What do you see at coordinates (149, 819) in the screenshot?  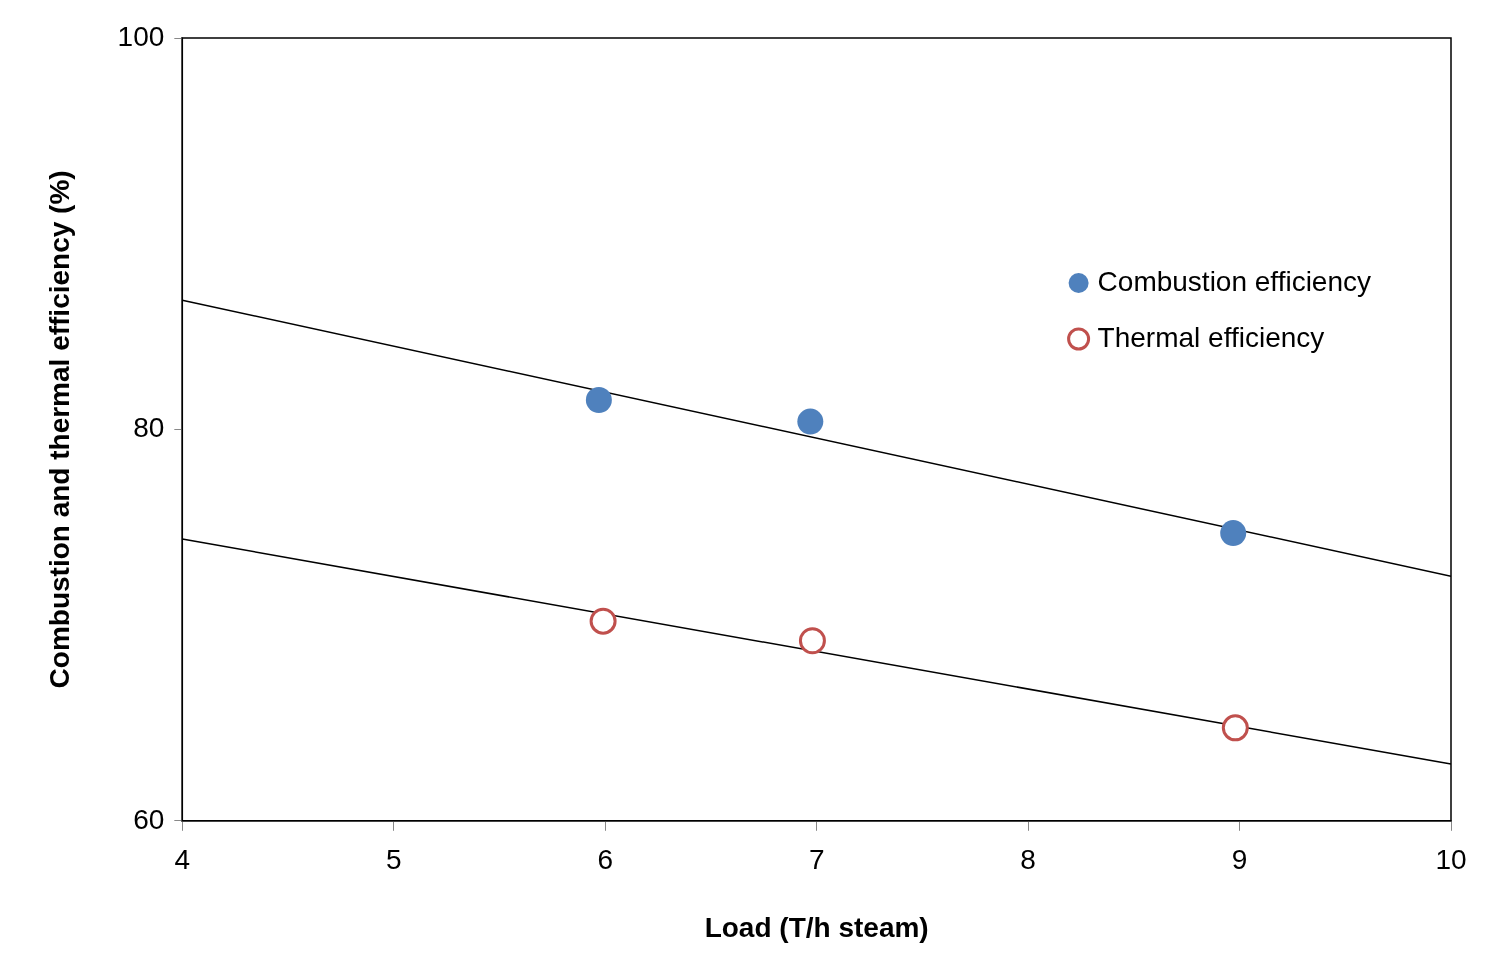 I see `y-tick-label: 60` at bounding box center [149, 819].